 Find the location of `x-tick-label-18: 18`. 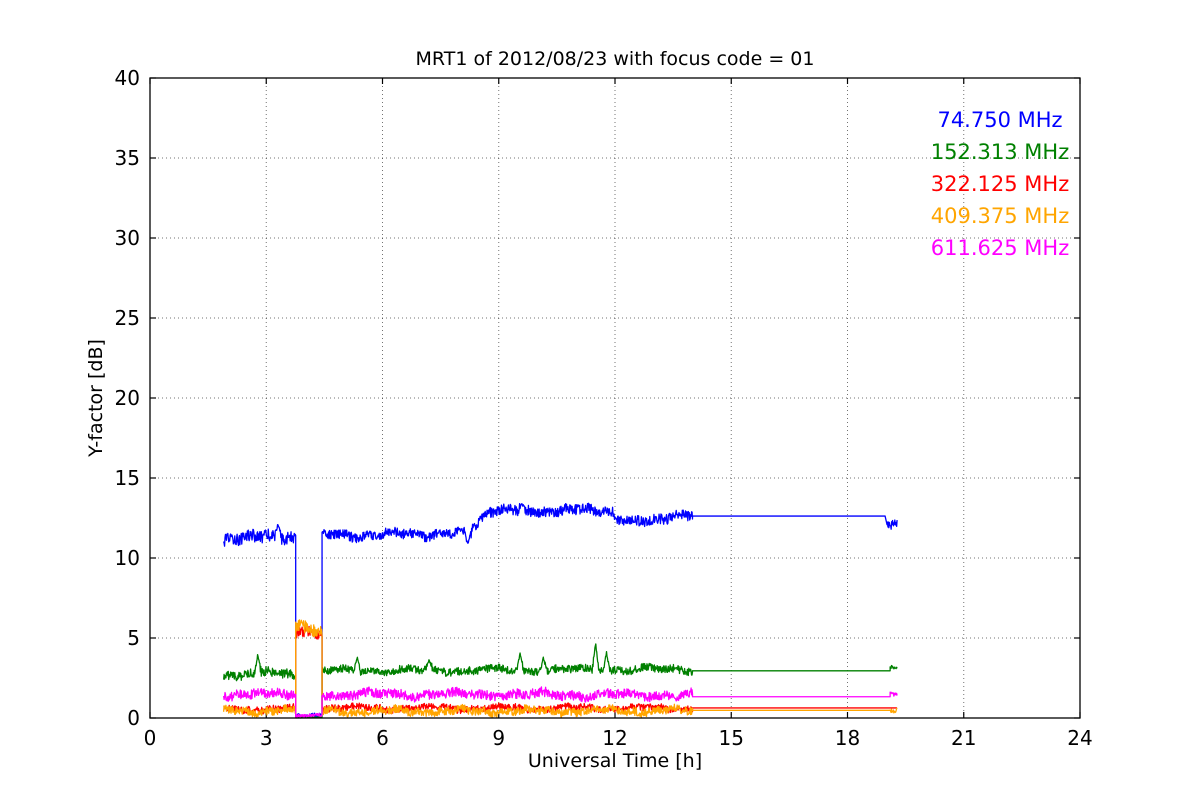

x-tick-label-18: 18 is located at coordinates (847, 738).